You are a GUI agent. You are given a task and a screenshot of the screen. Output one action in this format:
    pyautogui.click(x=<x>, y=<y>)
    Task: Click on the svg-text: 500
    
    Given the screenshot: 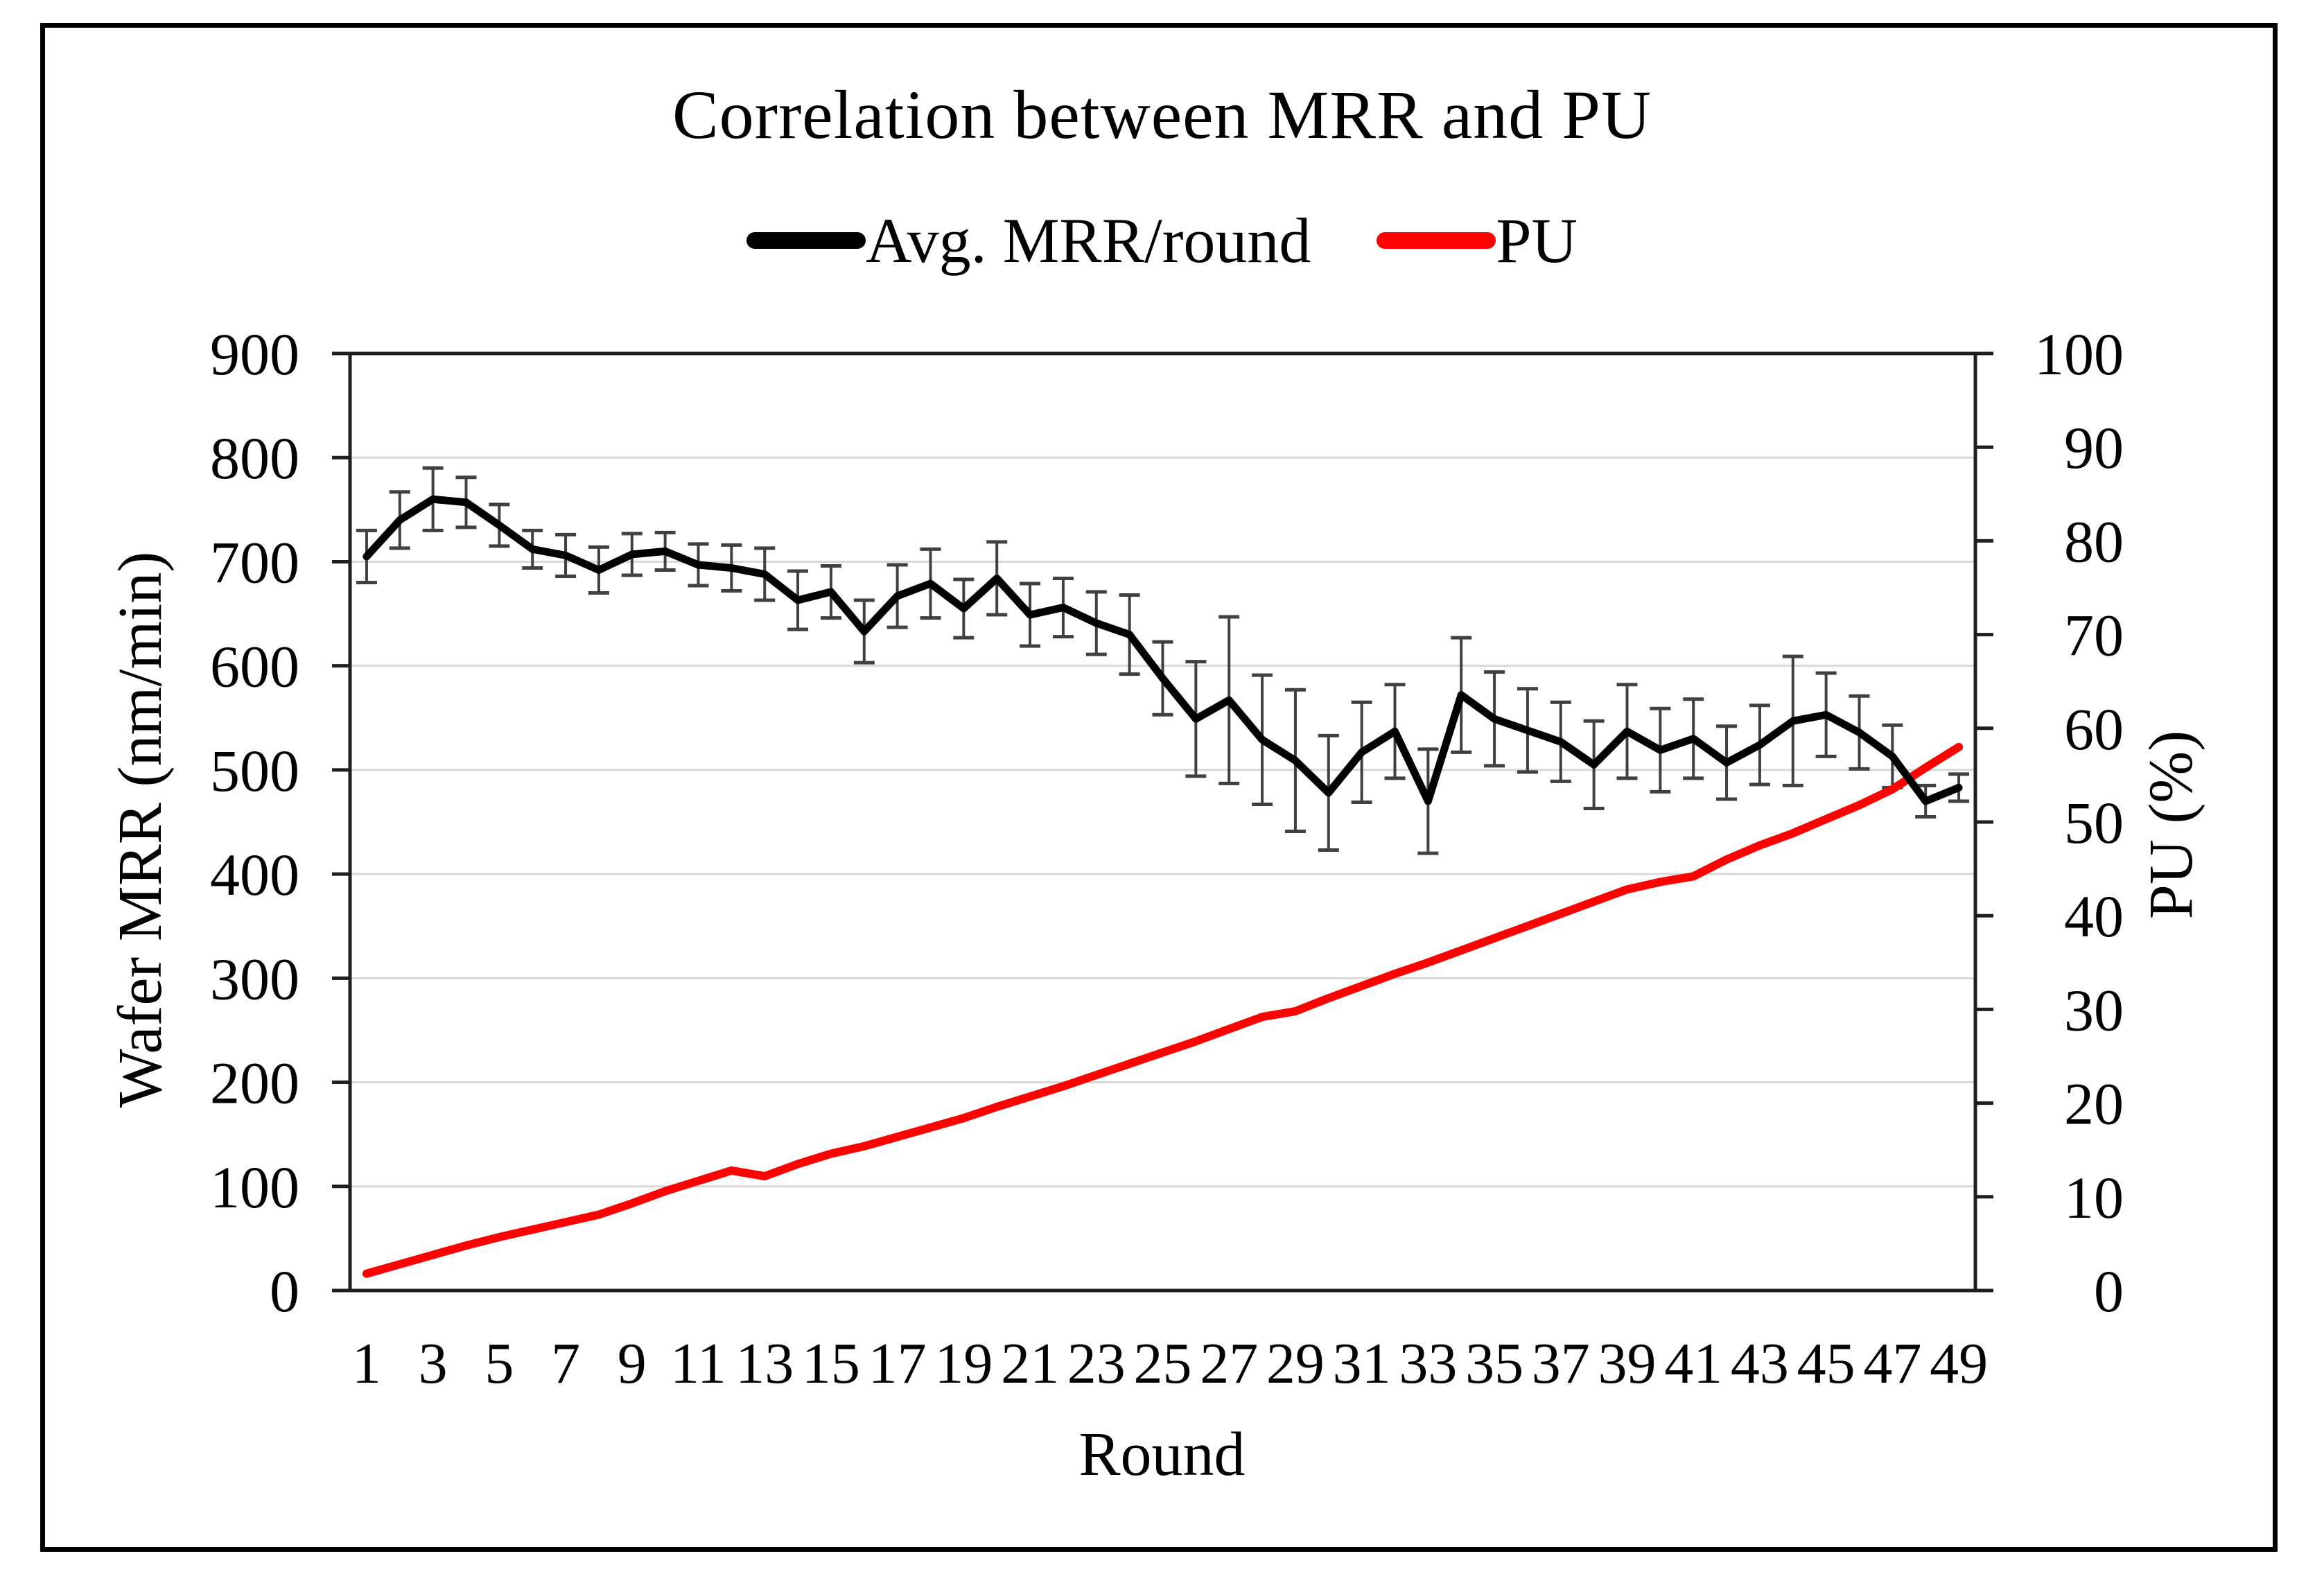 What is the action you would take?
    pyautogui.click(x=254, y=770)
    